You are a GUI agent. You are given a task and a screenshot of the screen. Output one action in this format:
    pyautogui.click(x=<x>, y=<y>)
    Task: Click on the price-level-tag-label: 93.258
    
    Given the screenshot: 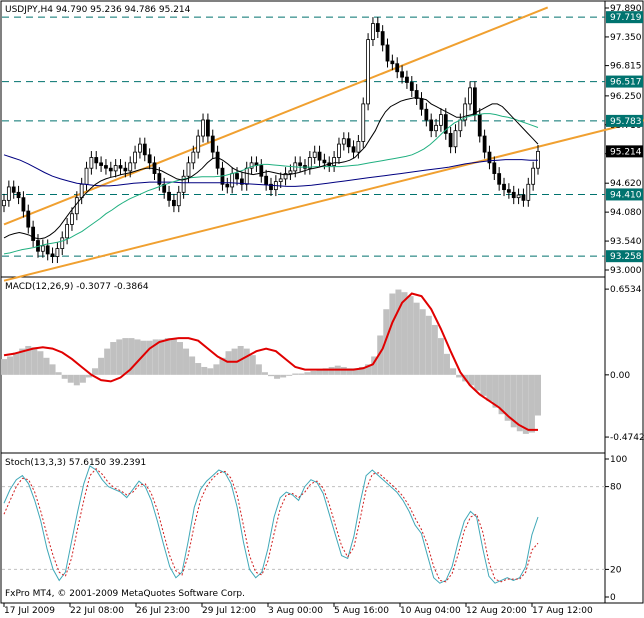 What is the action you would take?
    pyautogui.click(x=626, y=257)
    